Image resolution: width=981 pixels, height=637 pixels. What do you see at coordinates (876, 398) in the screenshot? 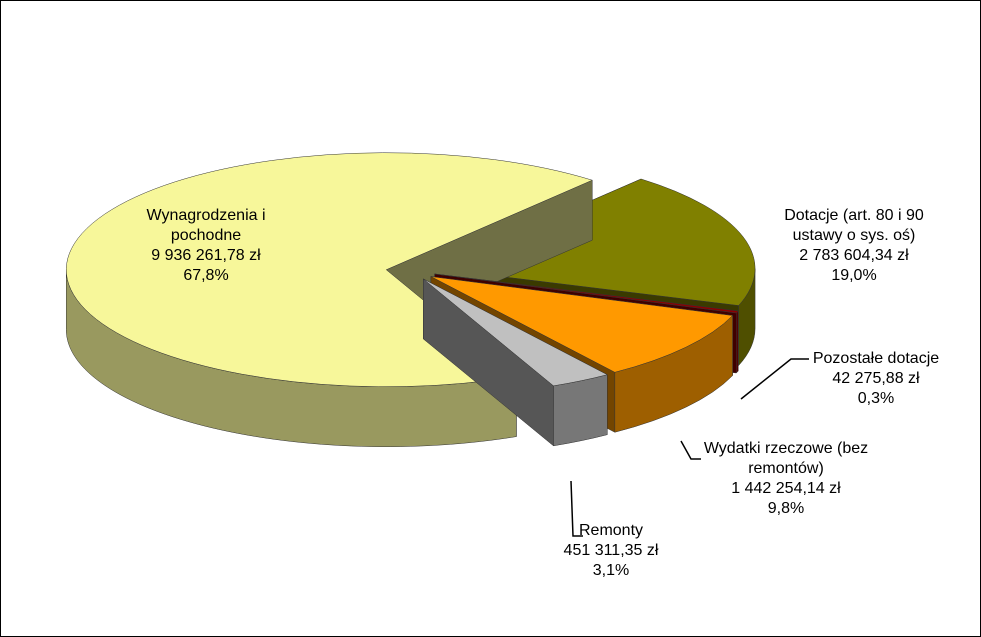
I see `label-value: 0,3%` at bounding box center [876, 398].